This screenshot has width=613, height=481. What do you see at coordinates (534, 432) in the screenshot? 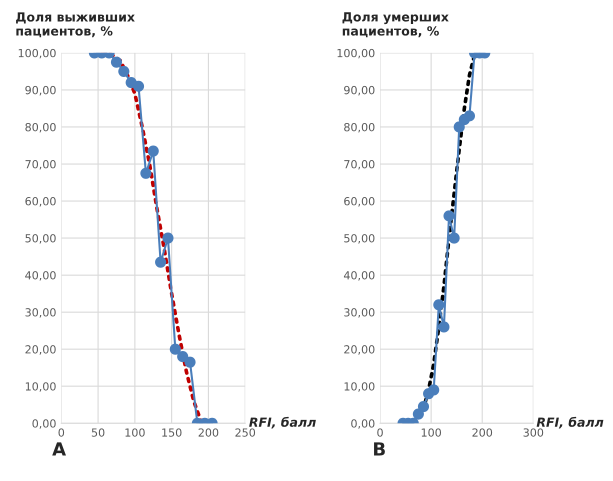
I see `x-tick-label: 300` at bounding box center [534, 432].